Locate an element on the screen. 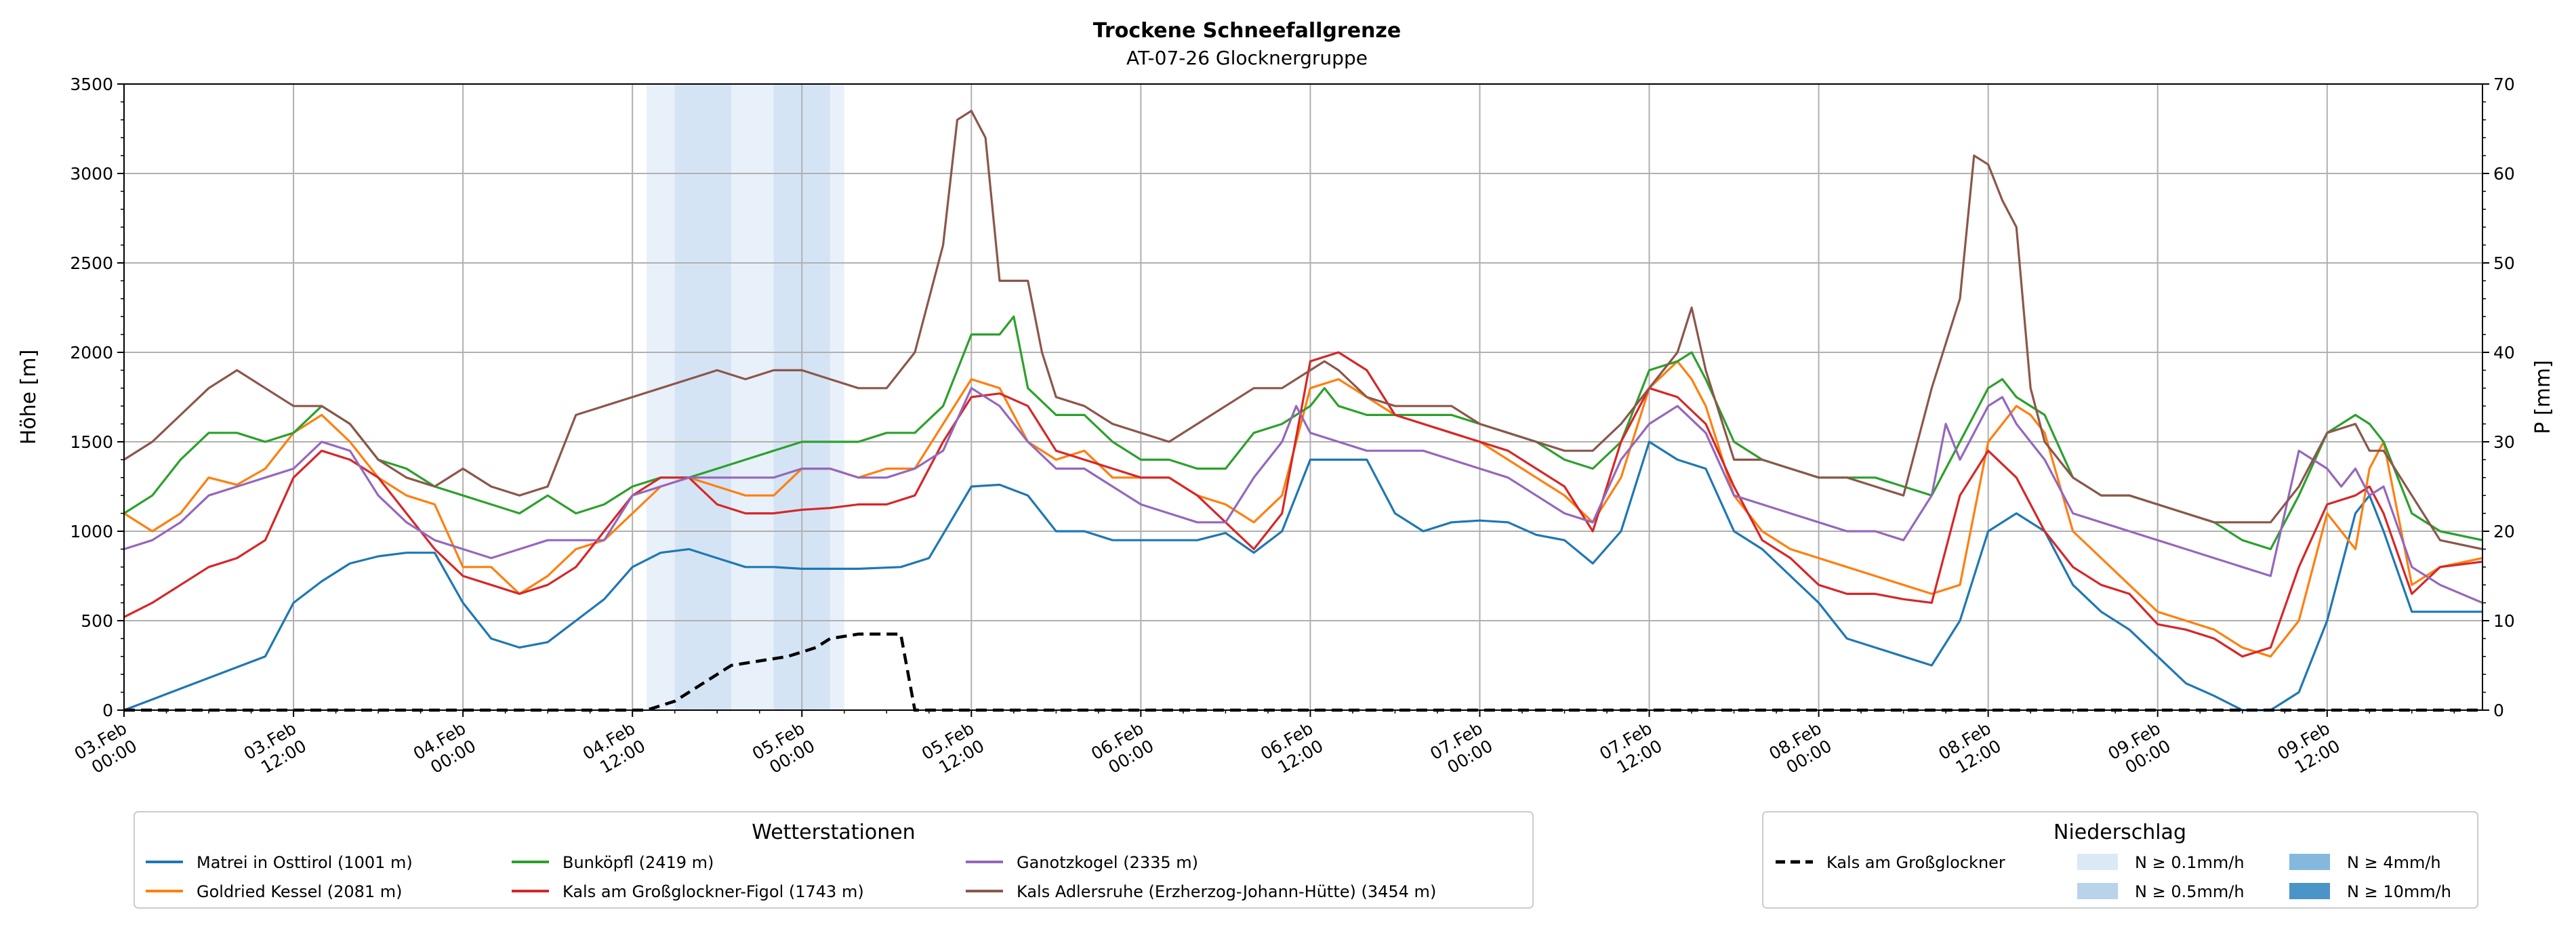  y-tick-label-left: 1500 is located at coordinates (91, 442).